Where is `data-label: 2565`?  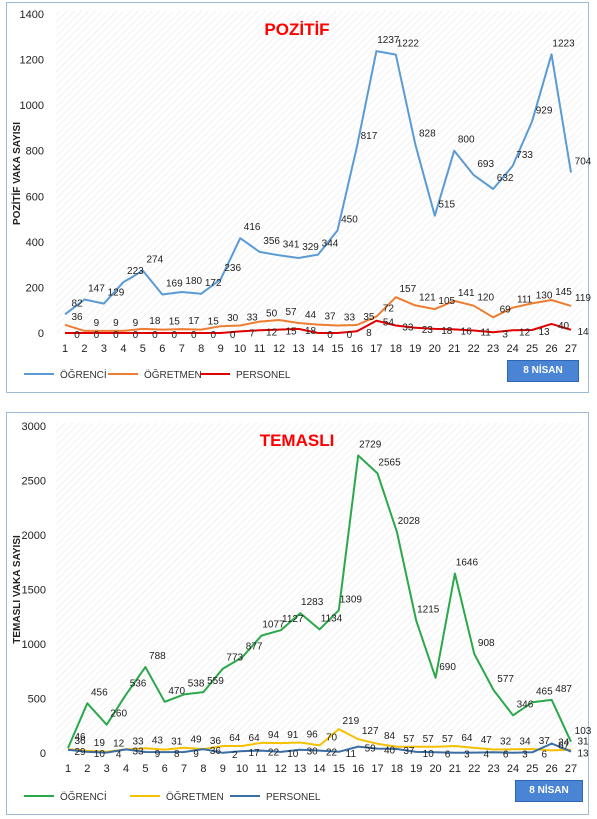
data-label: 2565 is located at coordinates (389, 462).